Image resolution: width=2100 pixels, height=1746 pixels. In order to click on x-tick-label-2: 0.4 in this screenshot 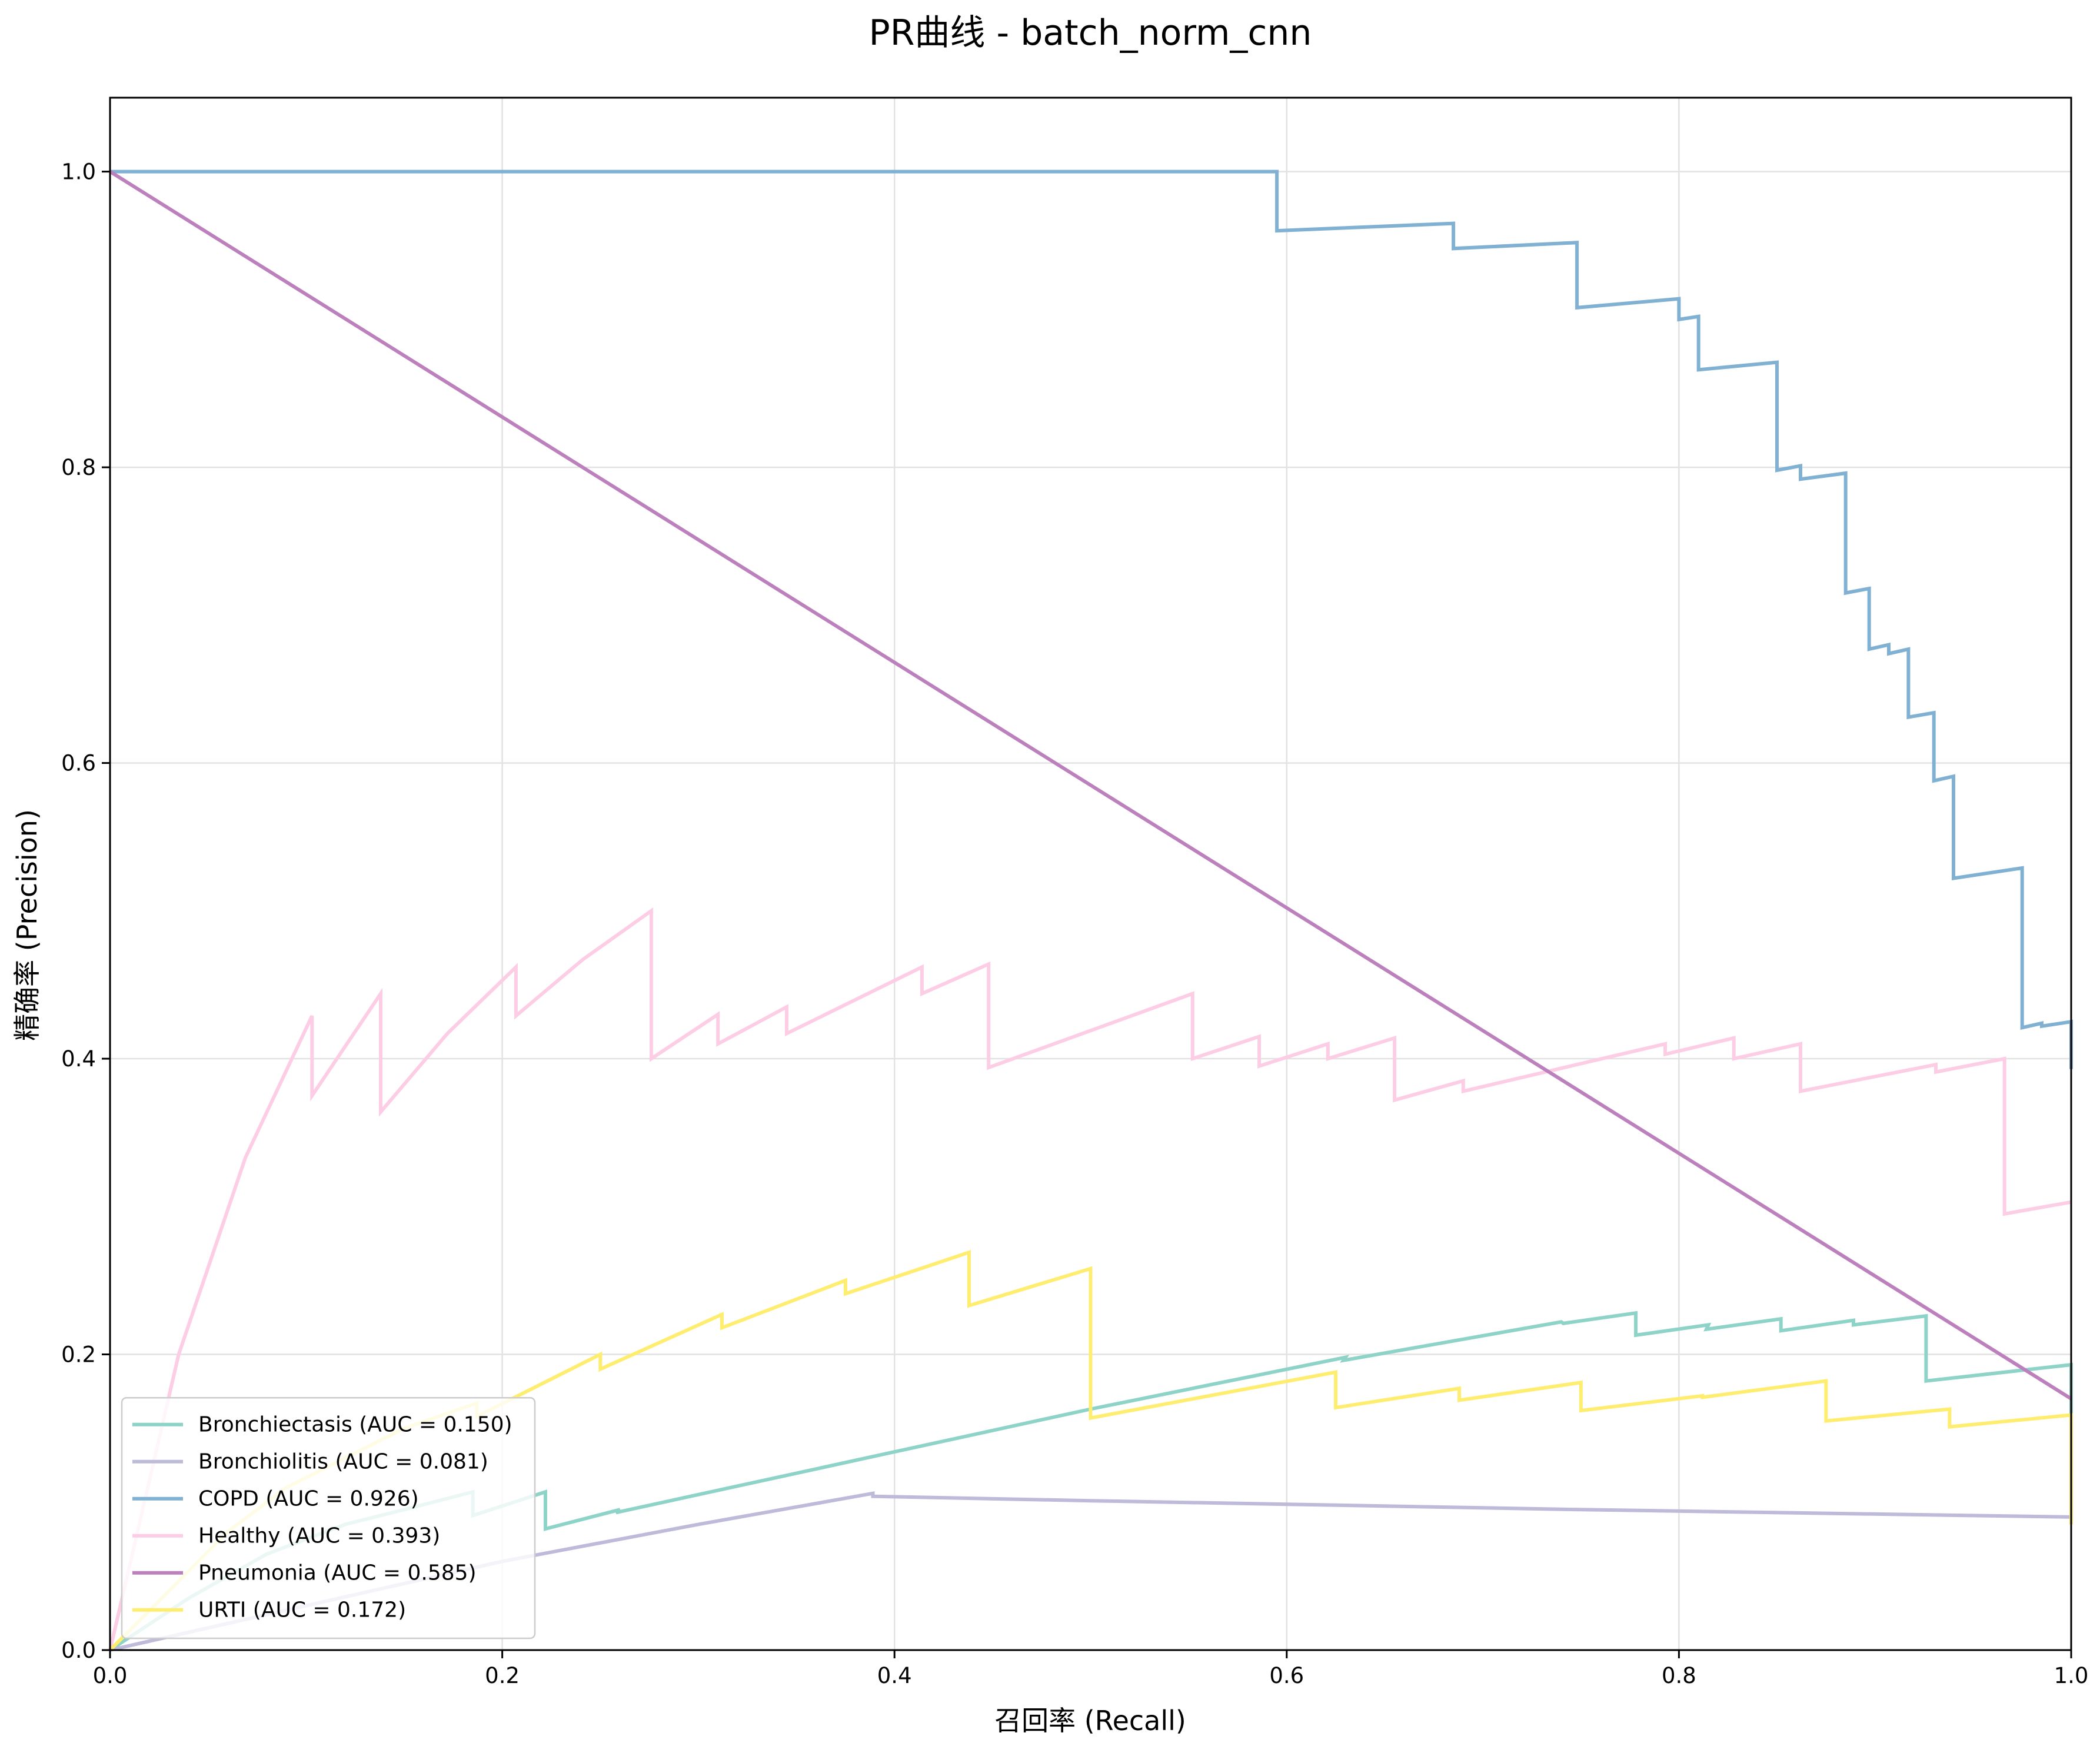, I will do `click(894, 1675)`.